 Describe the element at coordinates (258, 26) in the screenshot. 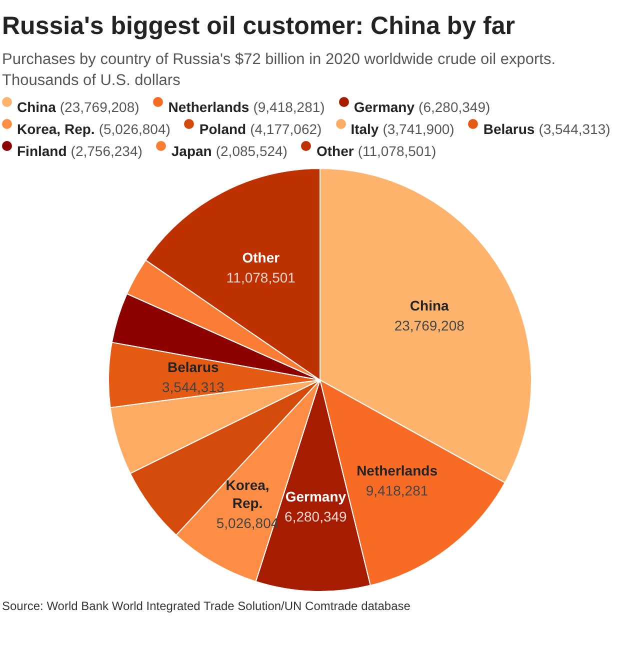

I see `chart-title: Russia's biggest oil customer: China by far` at that location.